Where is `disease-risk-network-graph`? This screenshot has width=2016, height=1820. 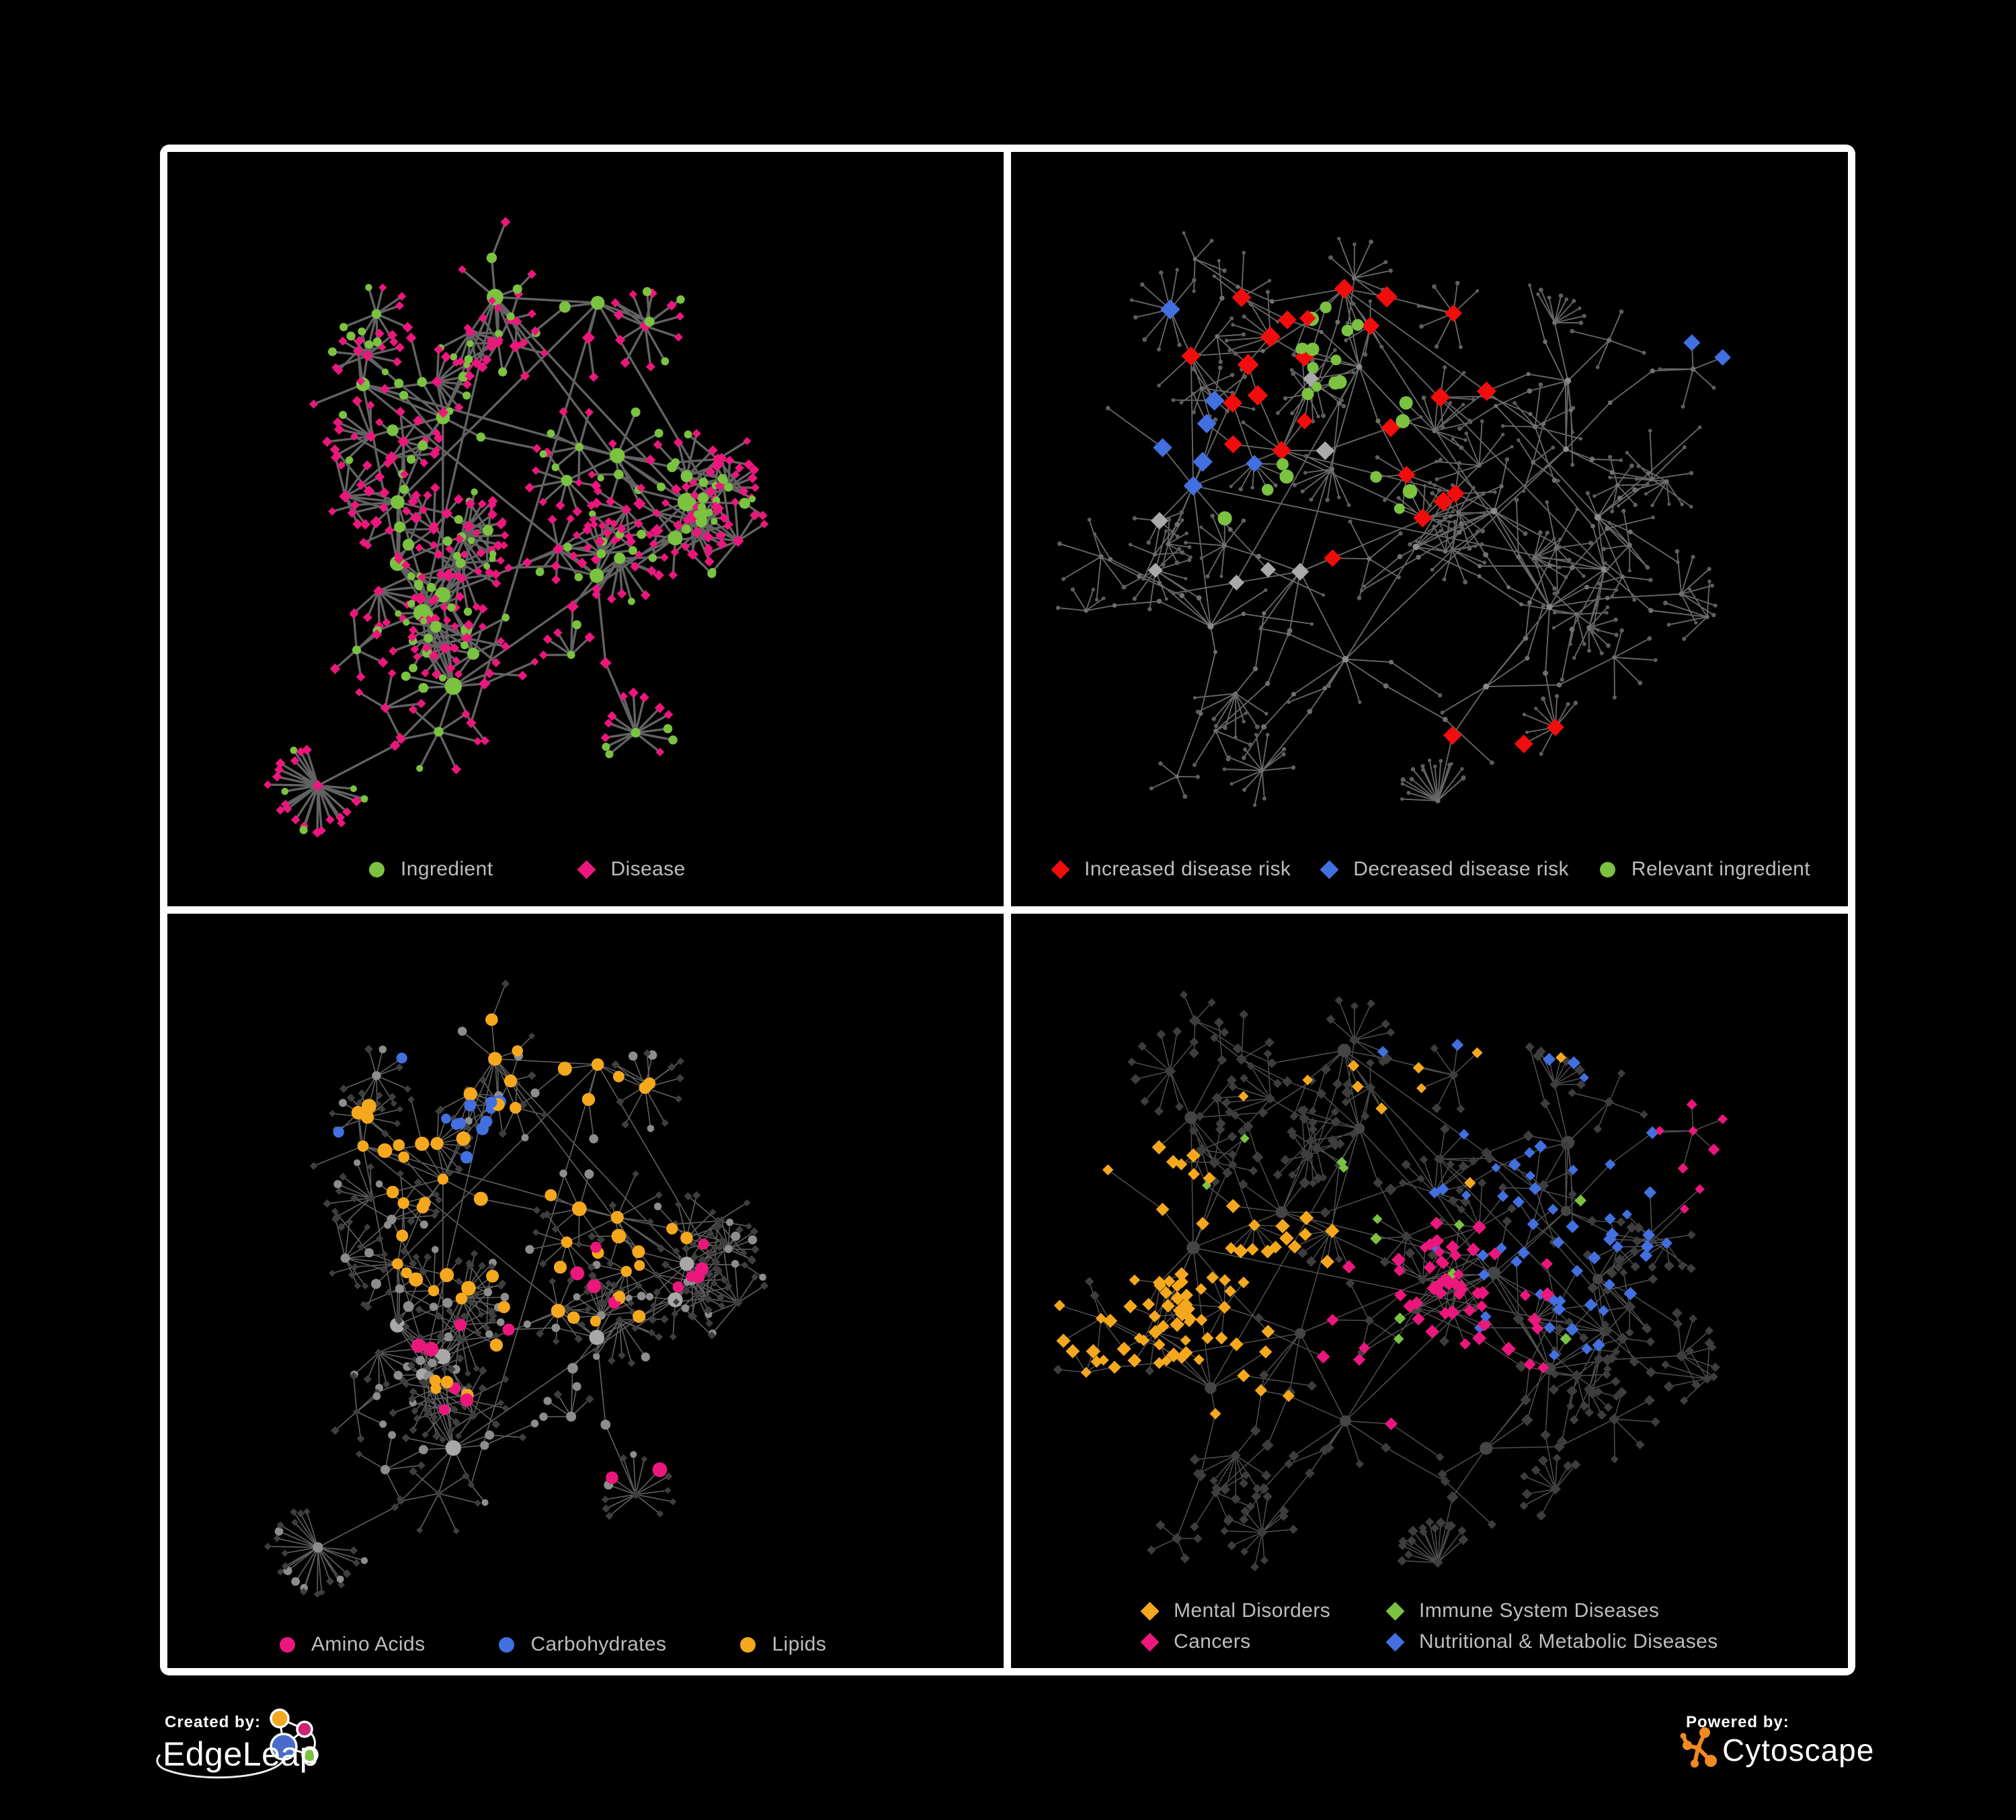 disease-risk-network-graph is located at coordinates (1393, 519).